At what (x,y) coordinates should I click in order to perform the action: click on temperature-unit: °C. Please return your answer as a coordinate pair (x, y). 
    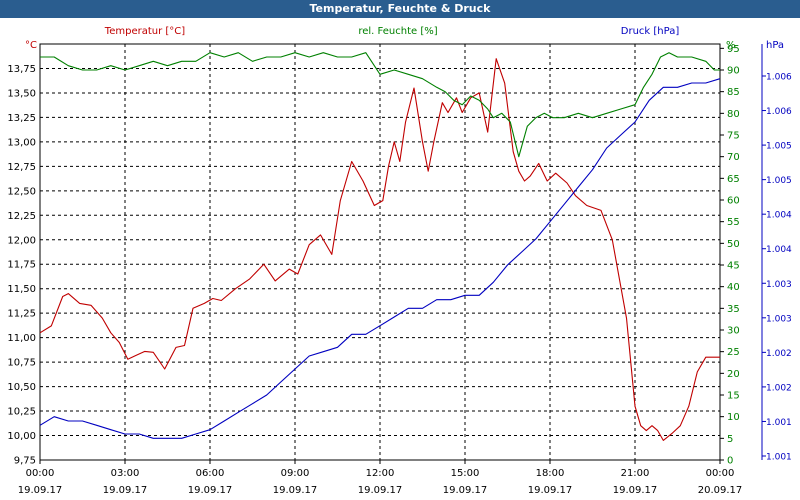
    Looking at the image, I should click on (31, 45).